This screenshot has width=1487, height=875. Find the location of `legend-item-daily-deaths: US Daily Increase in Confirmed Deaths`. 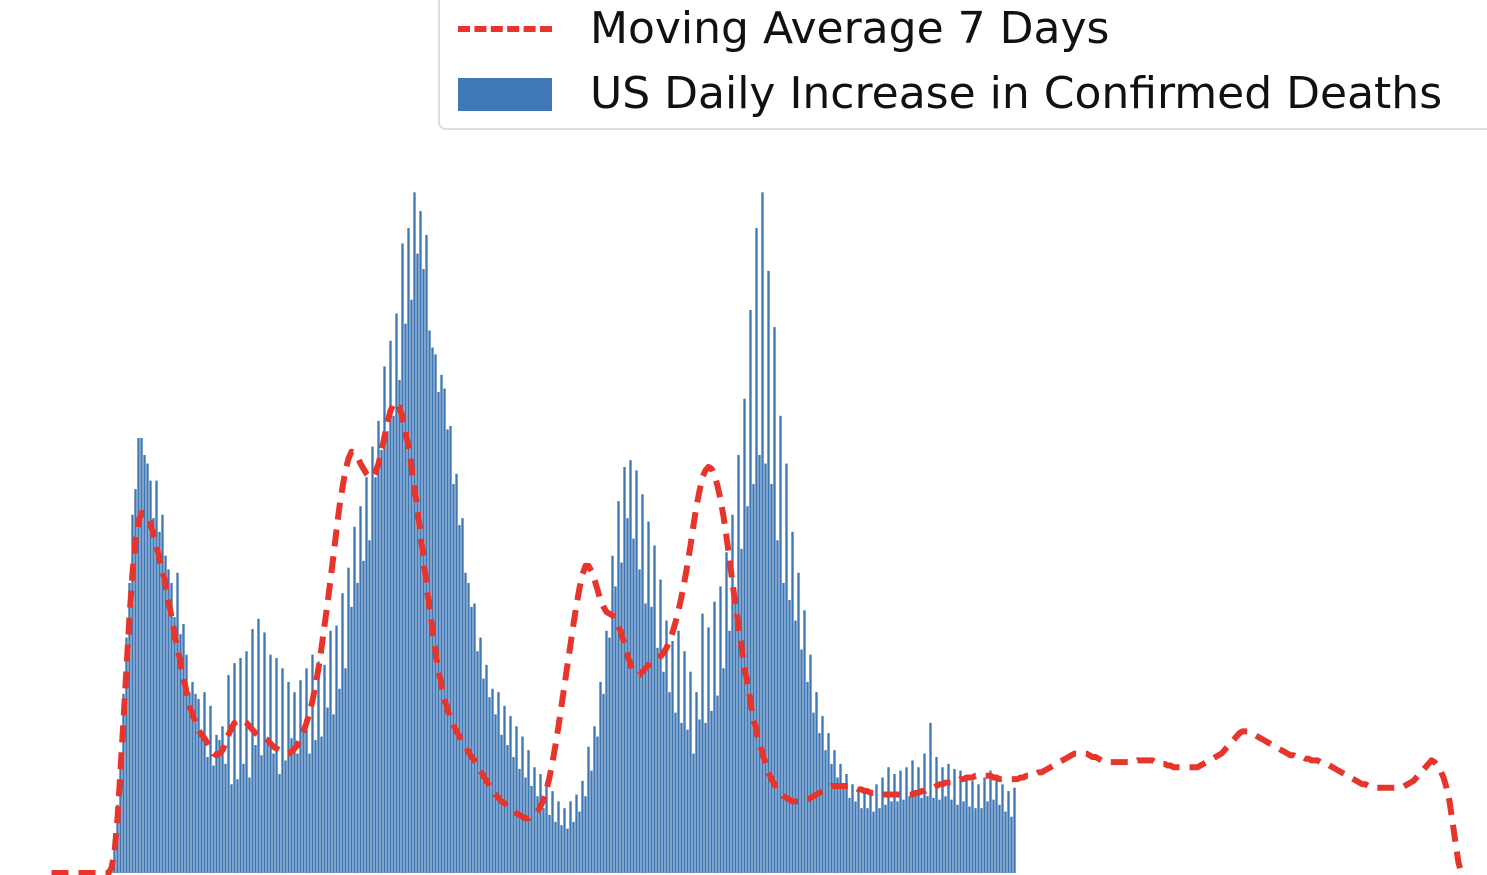

legend-item-daily-deaths: US Daily Increase in Confirmed Deaths is located at coordinates (950, 94).